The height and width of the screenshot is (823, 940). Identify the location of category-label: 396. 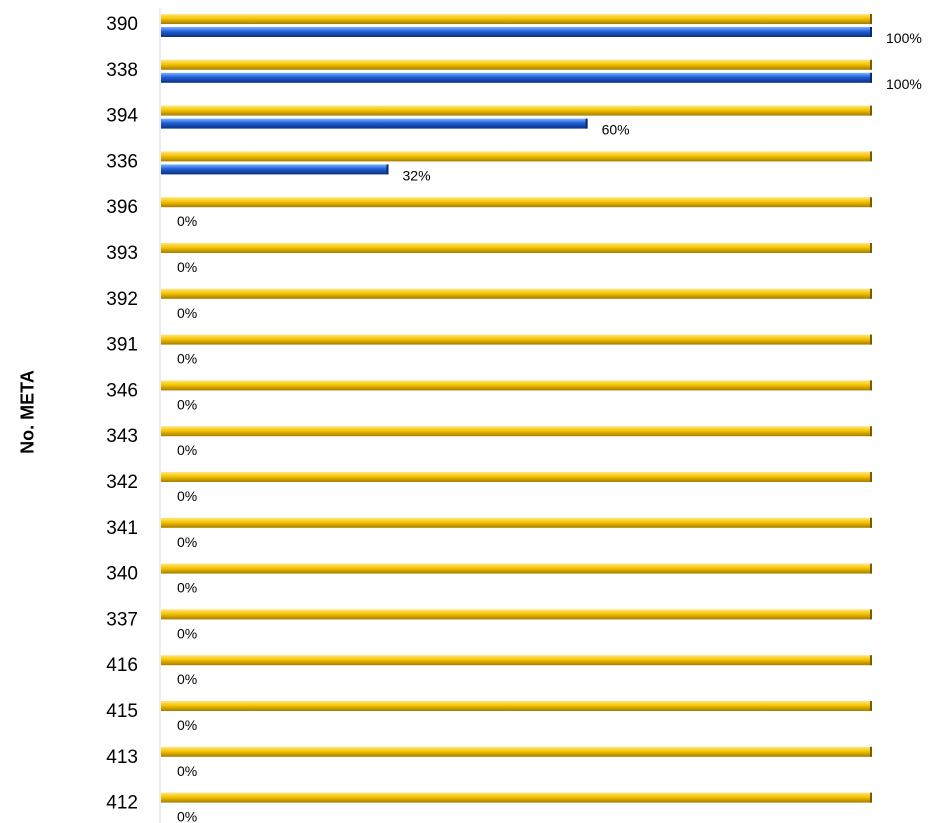
(122, 207).